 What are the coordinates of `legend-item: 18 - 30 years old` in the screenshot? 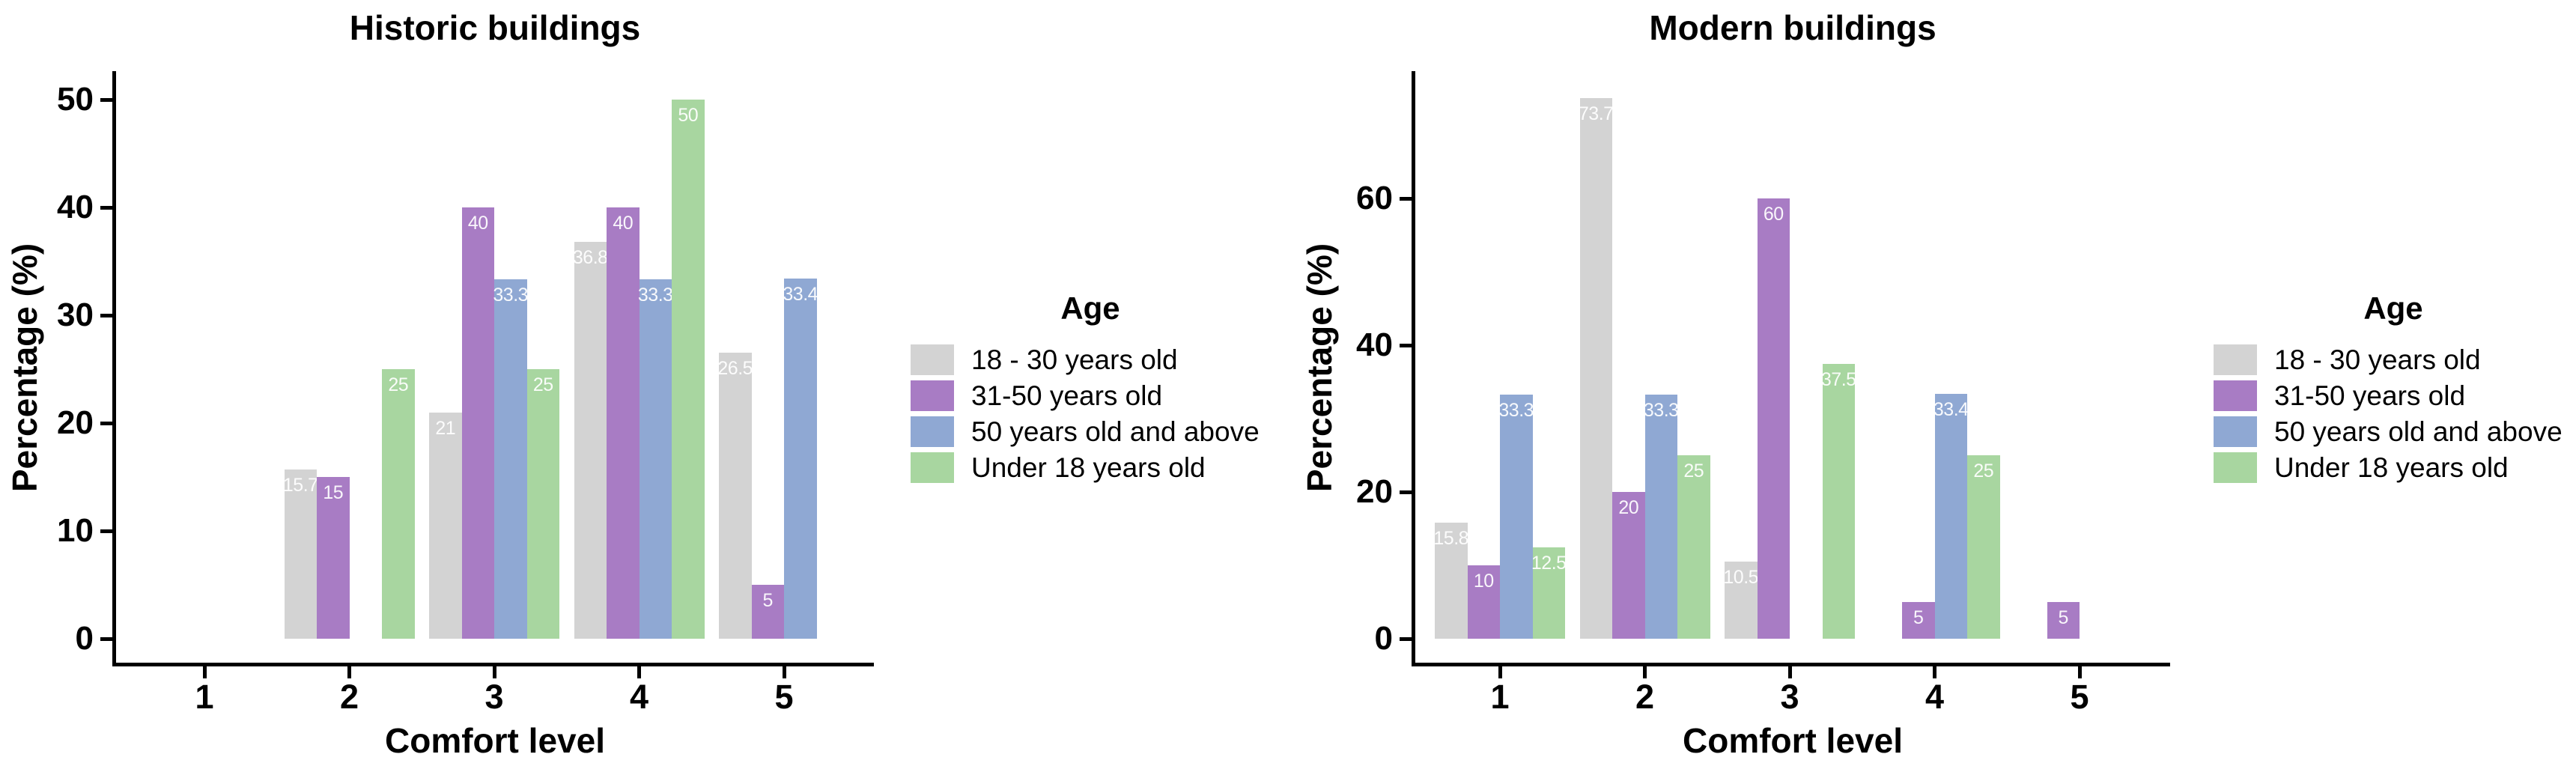 It's located at (2393, 359).